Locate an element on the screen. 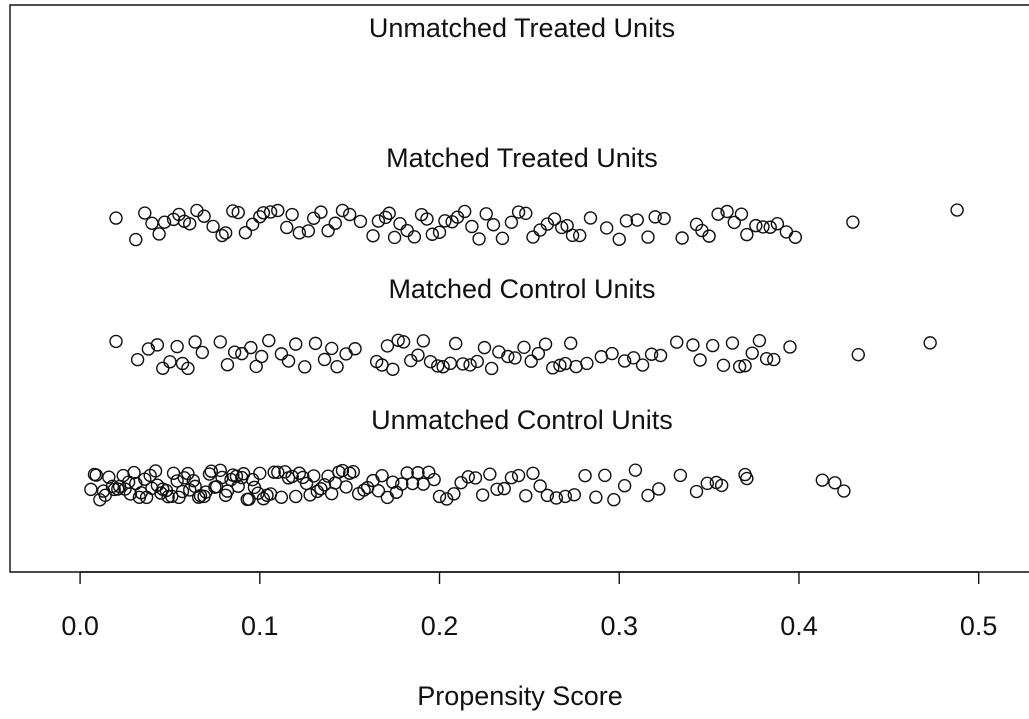  x-axis-label: Propensity Score is located at coordinates (520, 696).